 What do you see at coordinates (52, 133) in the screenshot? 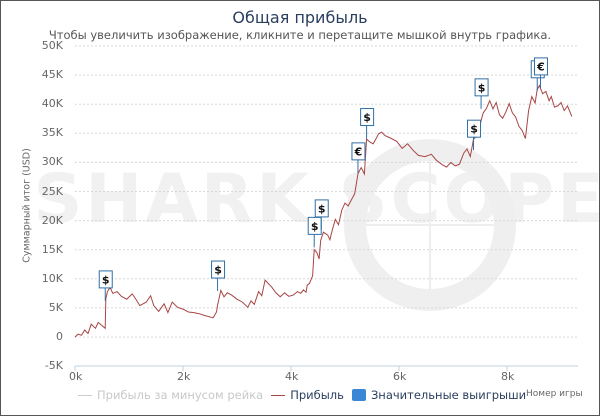
I see `y-tick-label: 35K` at bounding box center [52, 133].